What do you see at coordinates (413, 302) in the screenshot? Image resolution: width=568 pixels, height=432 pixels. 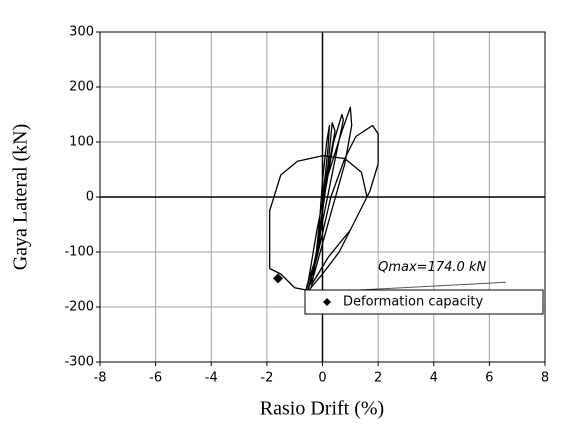 I see `legend-label: Deformation capacity` at bounding box center [413, 302].